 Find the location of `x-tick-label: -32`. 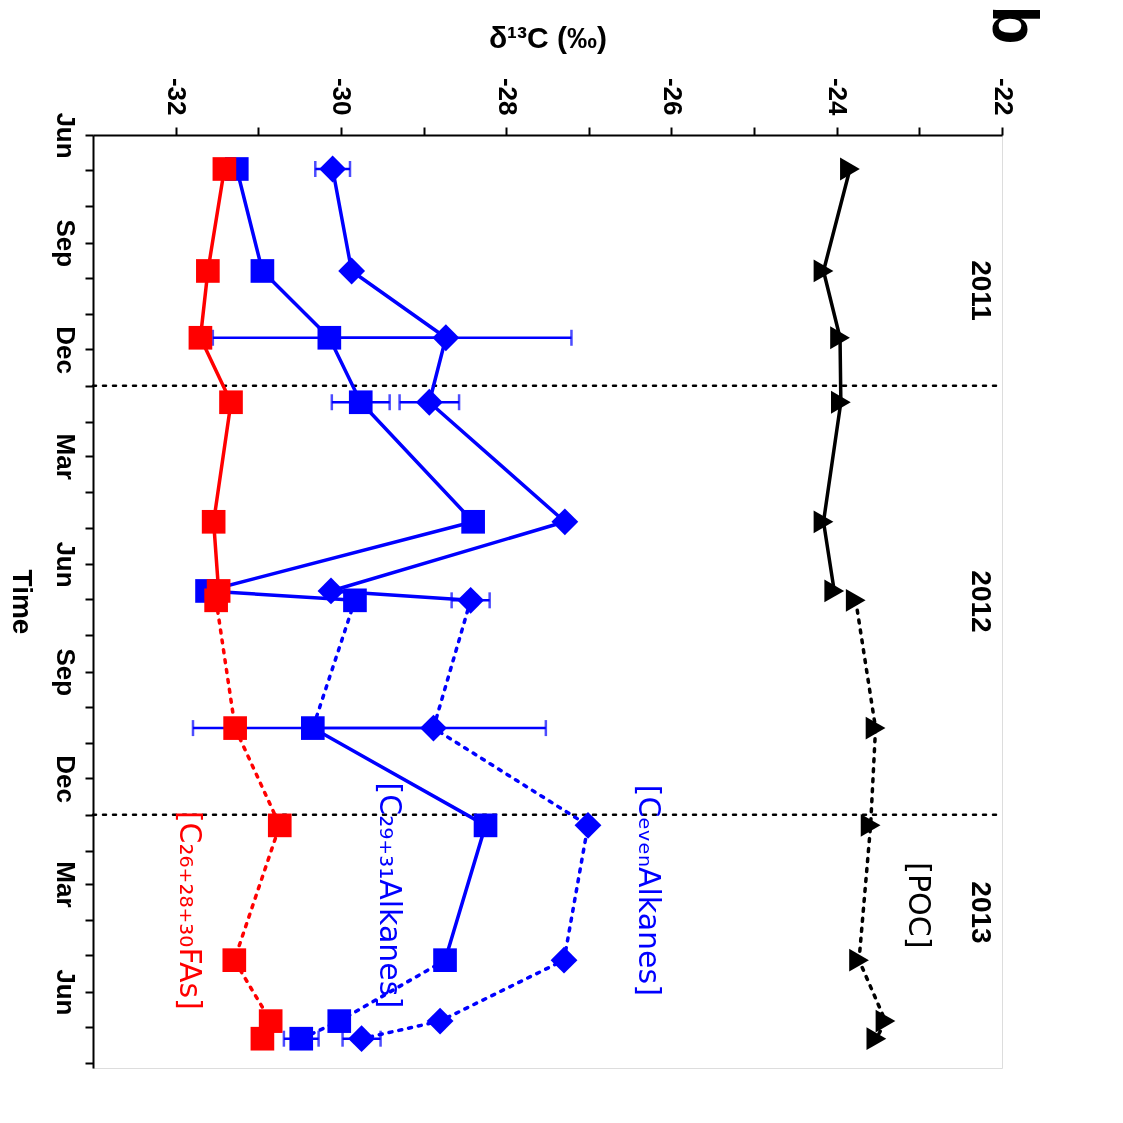

x-tick-label: -32 is located at coordinates (177, 96).